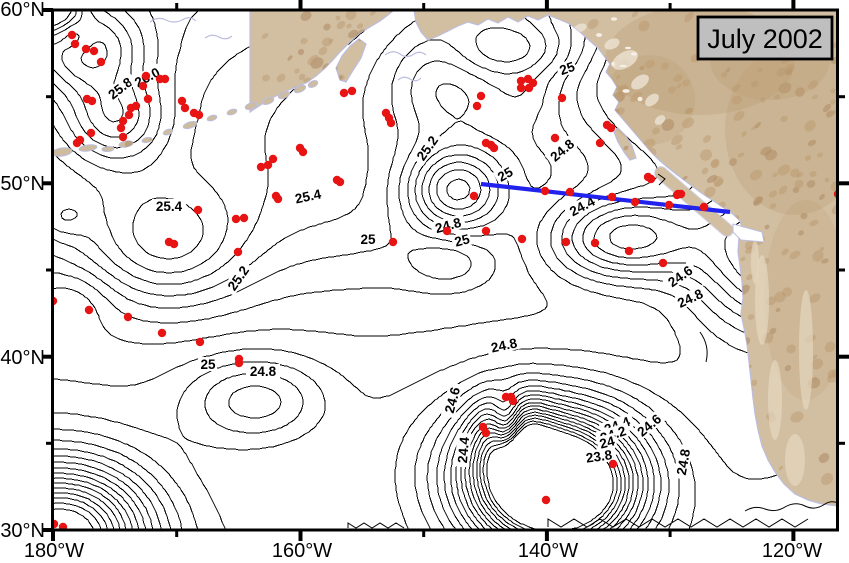  Describe the element at coordinates (22, 531) in the screenshot. I see `svg-text: 30°N` at that location.